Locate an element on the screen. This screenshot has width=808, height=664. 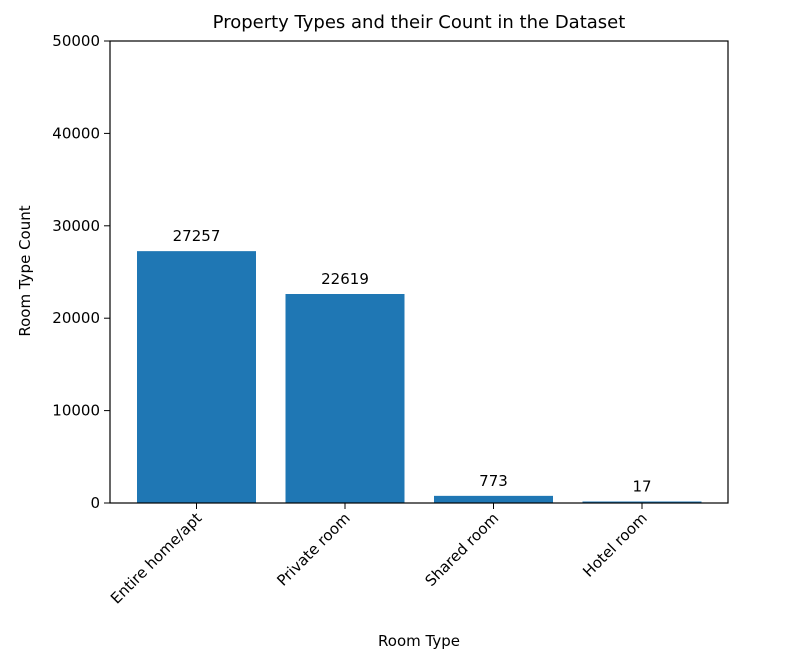
bar-entire-home-apt is located at coordinates (196, 377).